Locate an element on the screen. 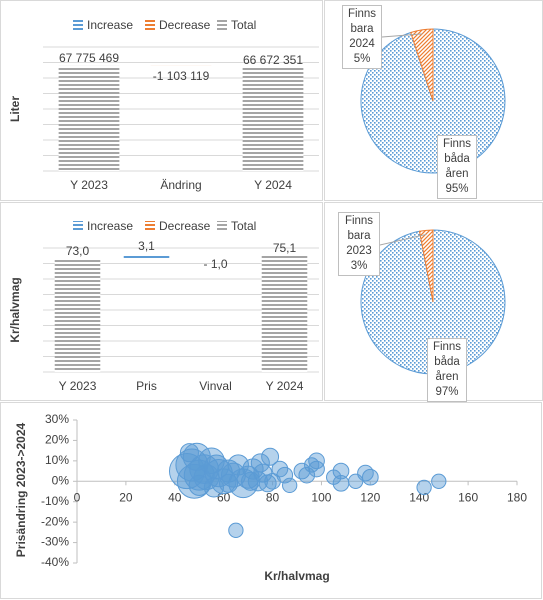  x-tick-label: 20 is located at coordinates (126, 497).